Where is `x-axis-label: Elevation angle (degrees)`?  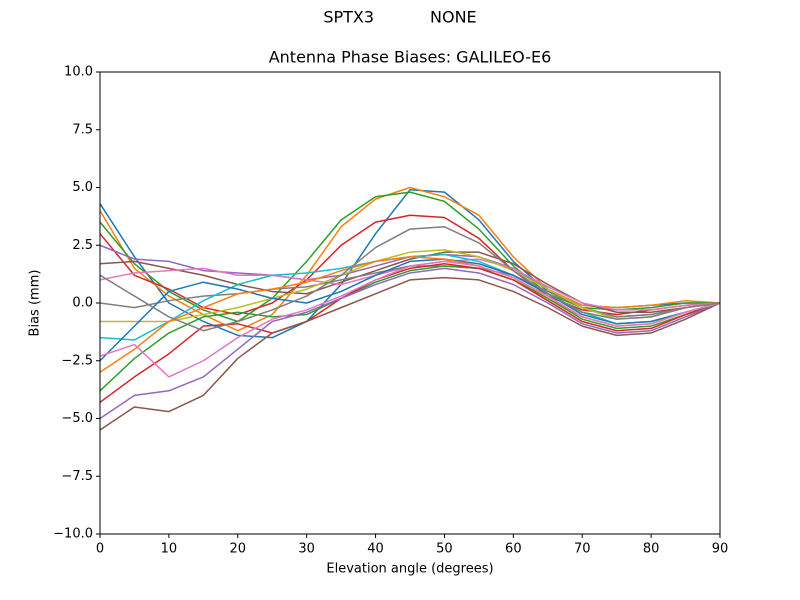 x-axis-label: Elevation angle (degrees) is located at coordinates (409, 569).